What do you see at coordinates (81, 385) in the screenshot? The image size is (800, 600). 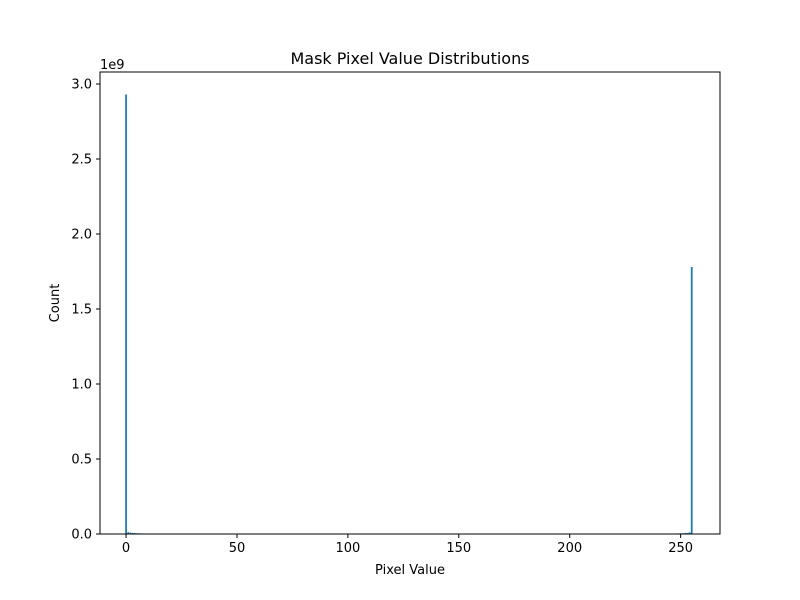 I see `y-tick-label: 1.0` at bounding box center [81, 385].